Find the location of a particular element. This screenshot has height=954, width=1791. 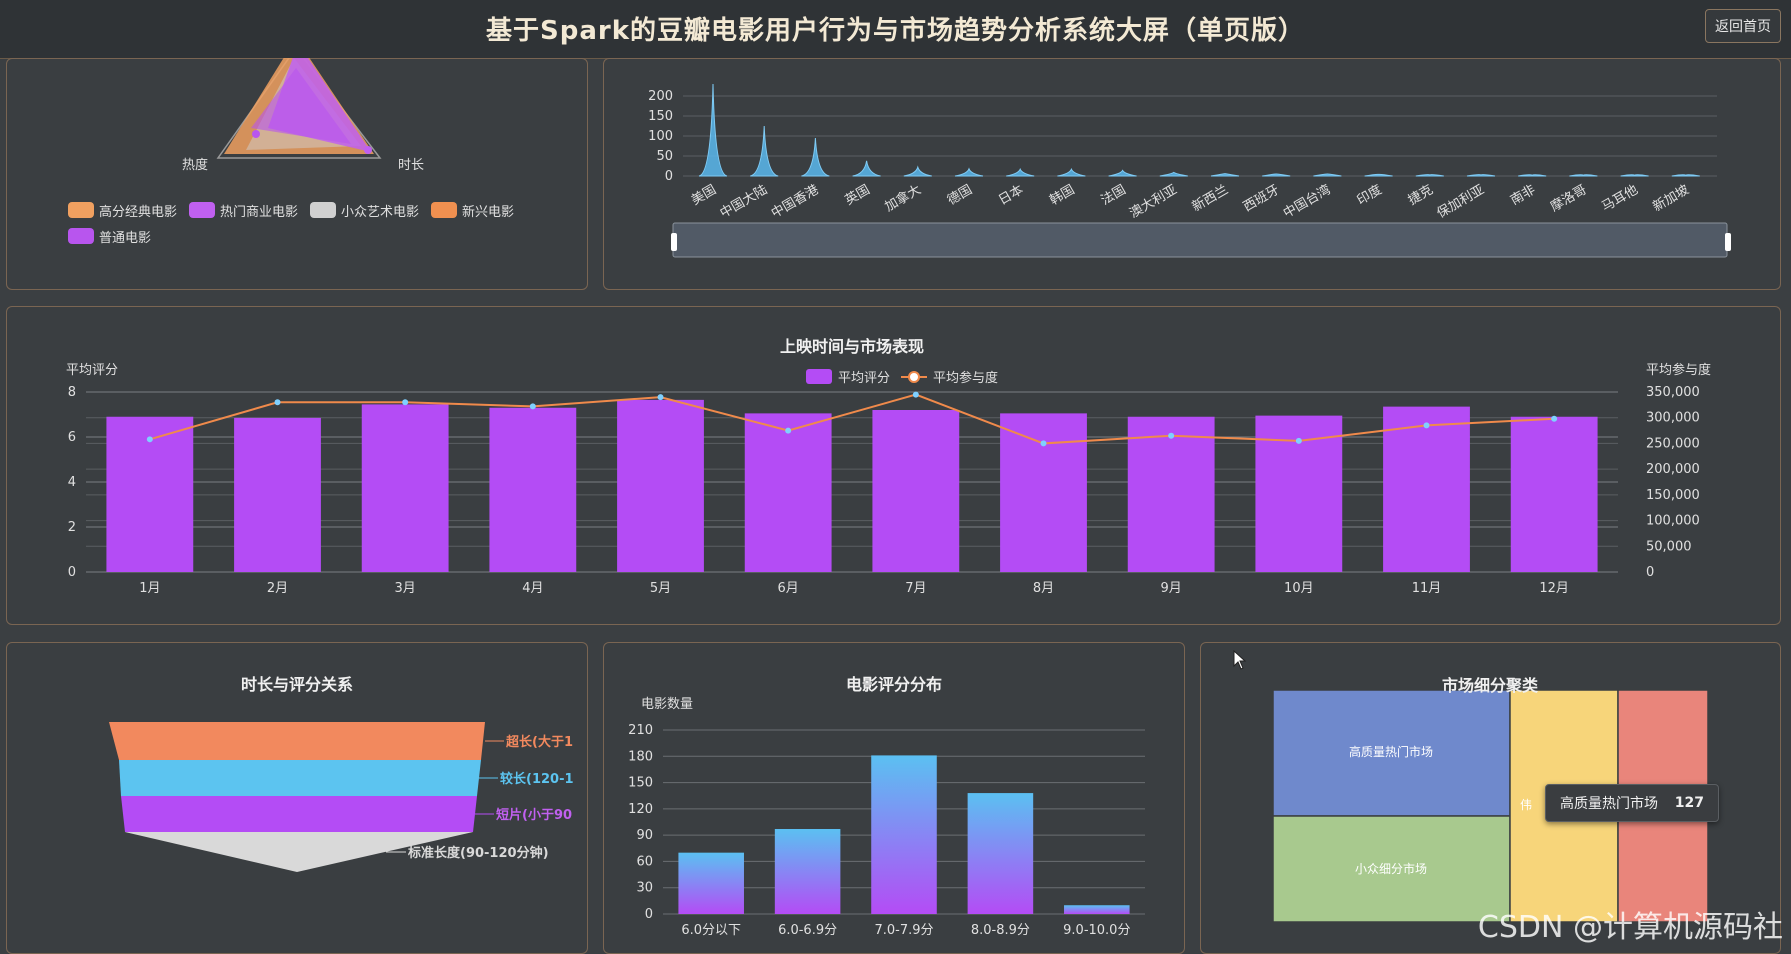

legend-item: 高分经典电影 is located at coordinates (123, 210).